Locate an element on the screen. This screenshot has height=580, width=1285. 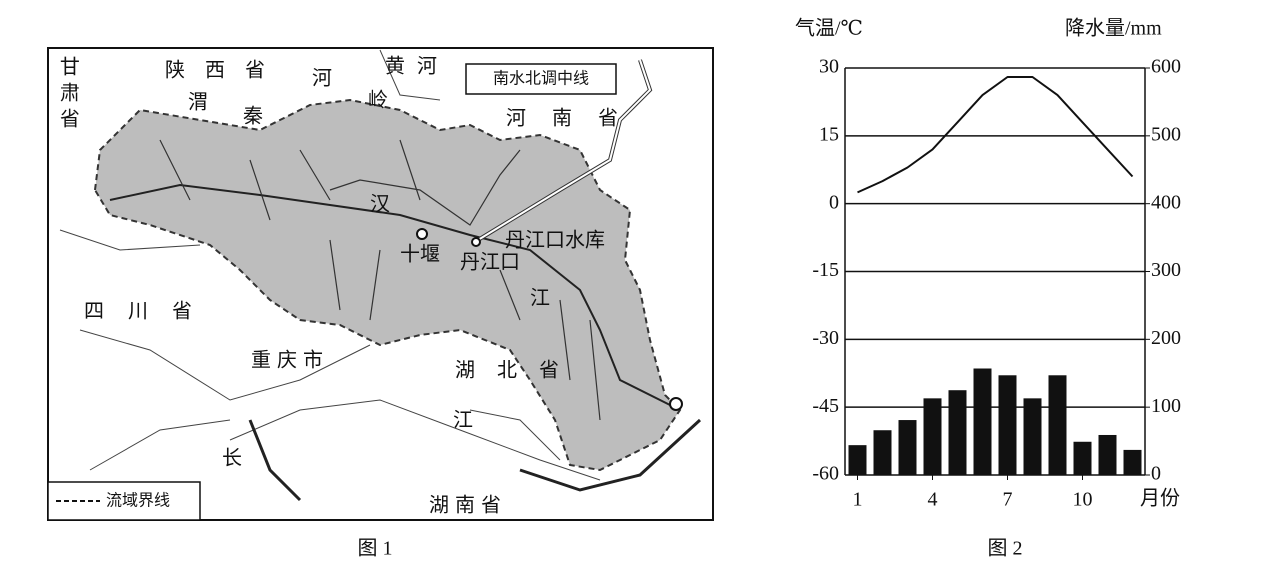
map-caption: 图 1 is located at coordinates (375, 549).